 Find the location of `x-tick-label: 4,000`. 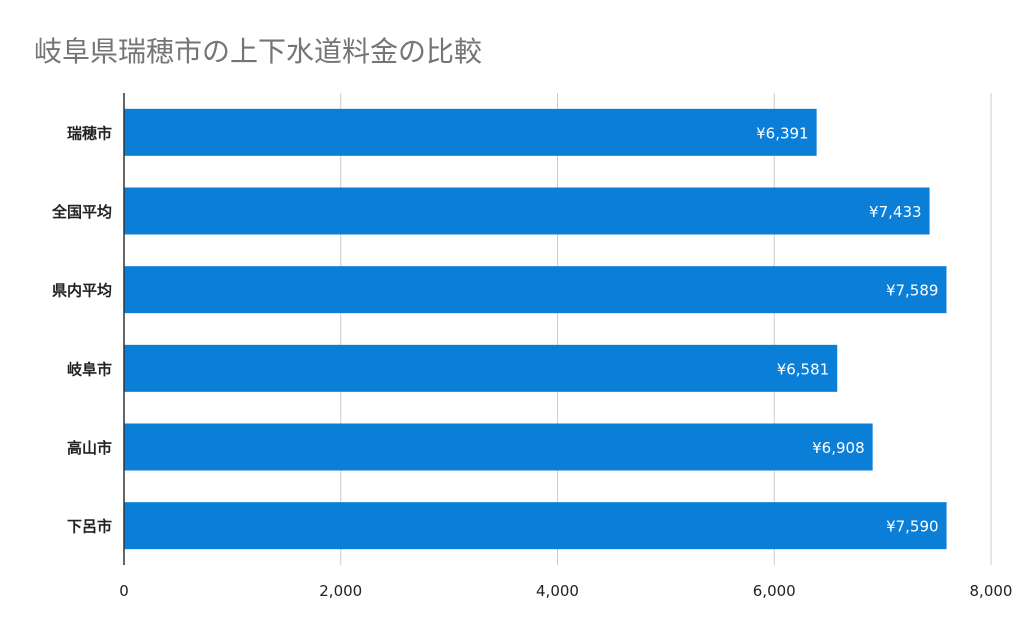

x-tick-label: 4,000 is located at coordinates (557, 591).